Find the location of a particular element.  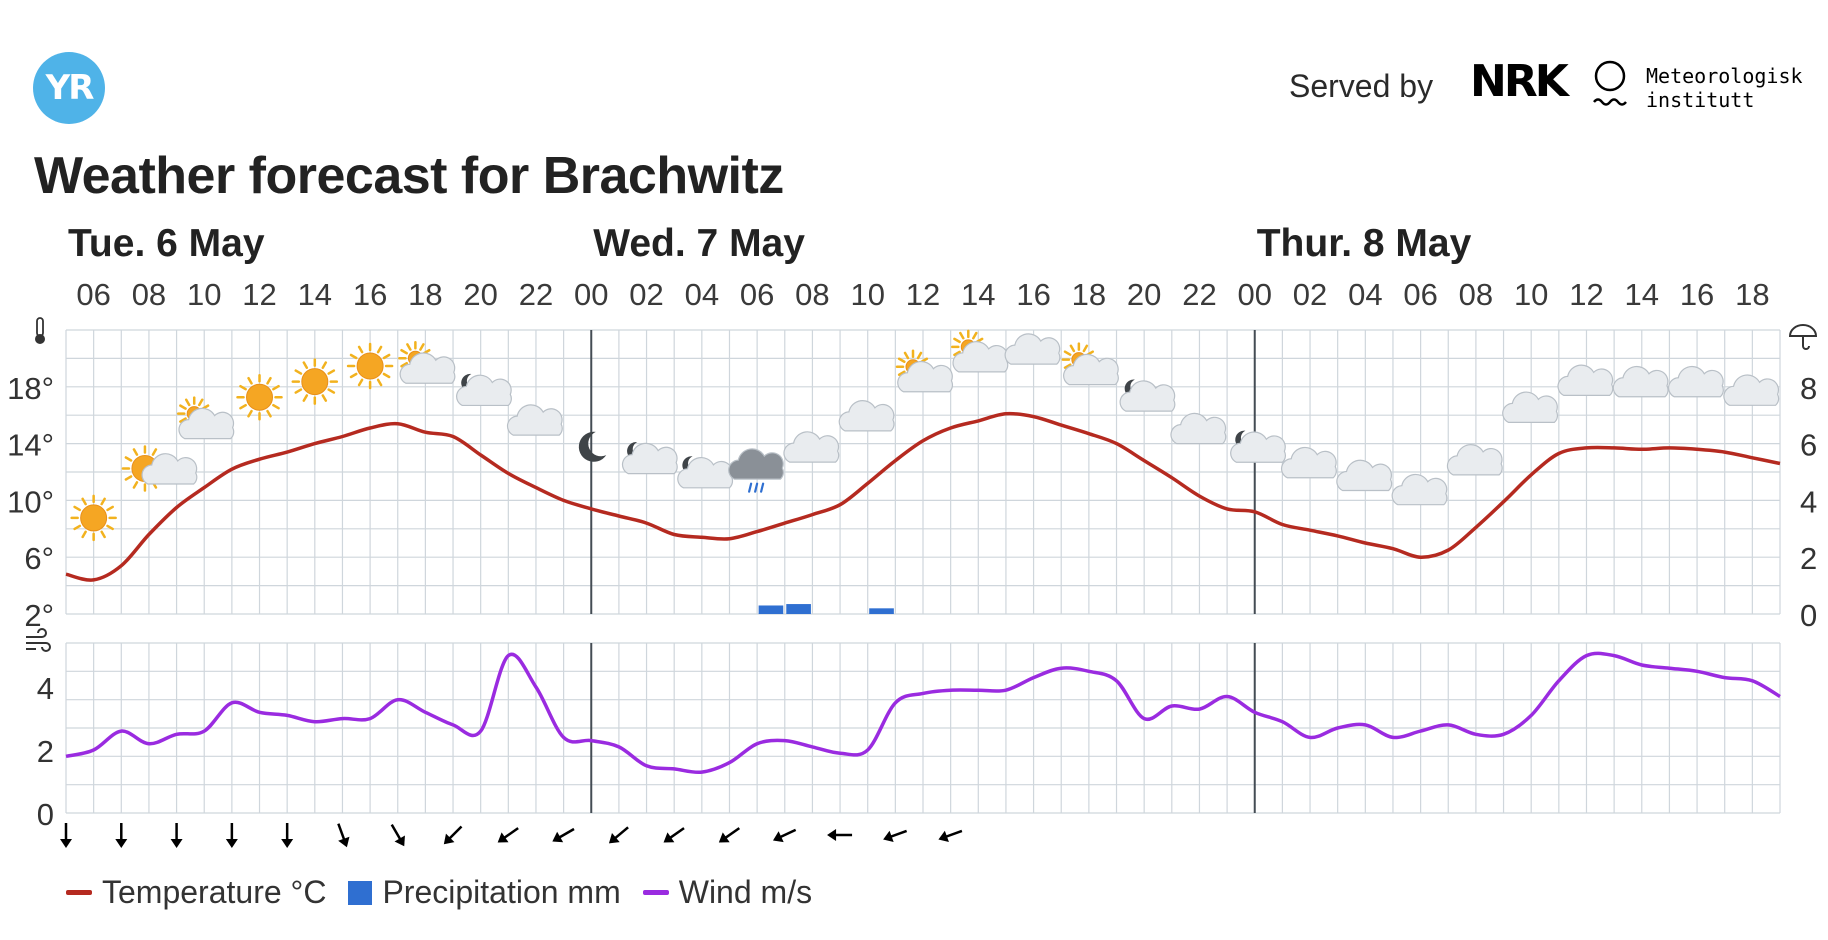

day-label: Tue. 6 May is located at coordinates (166, 243).